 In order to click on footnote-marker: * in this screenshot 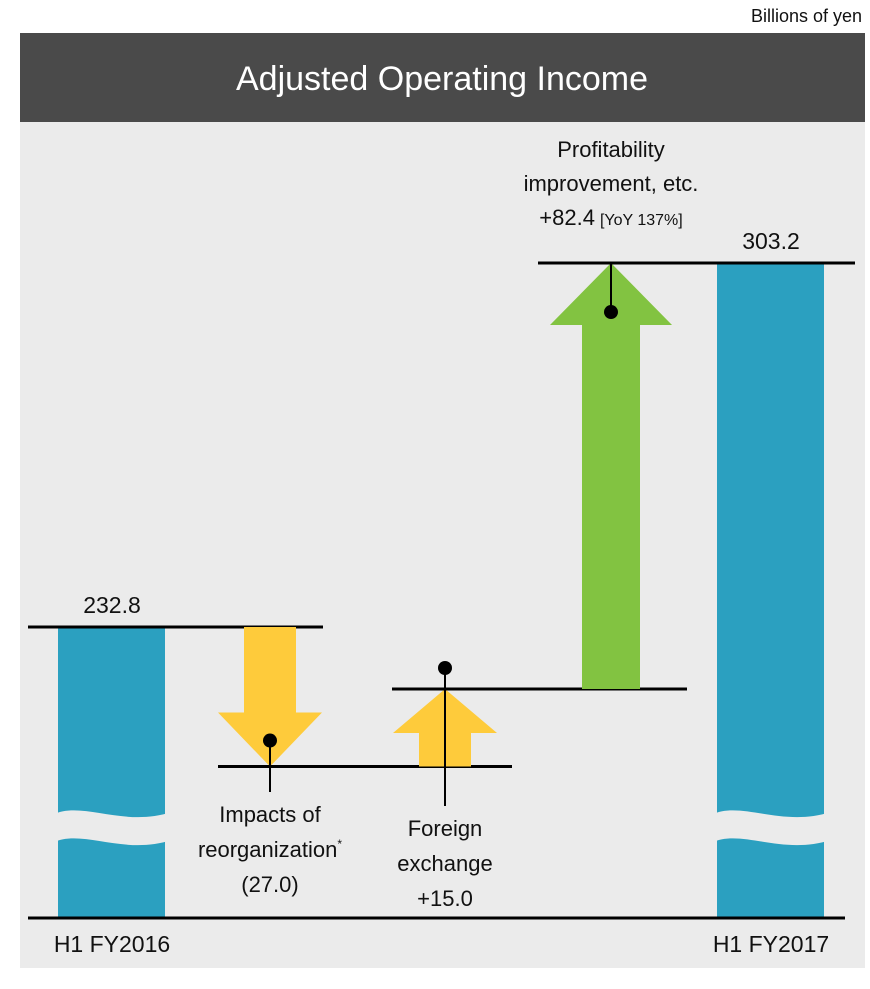, I will do `click(339, 844)`.